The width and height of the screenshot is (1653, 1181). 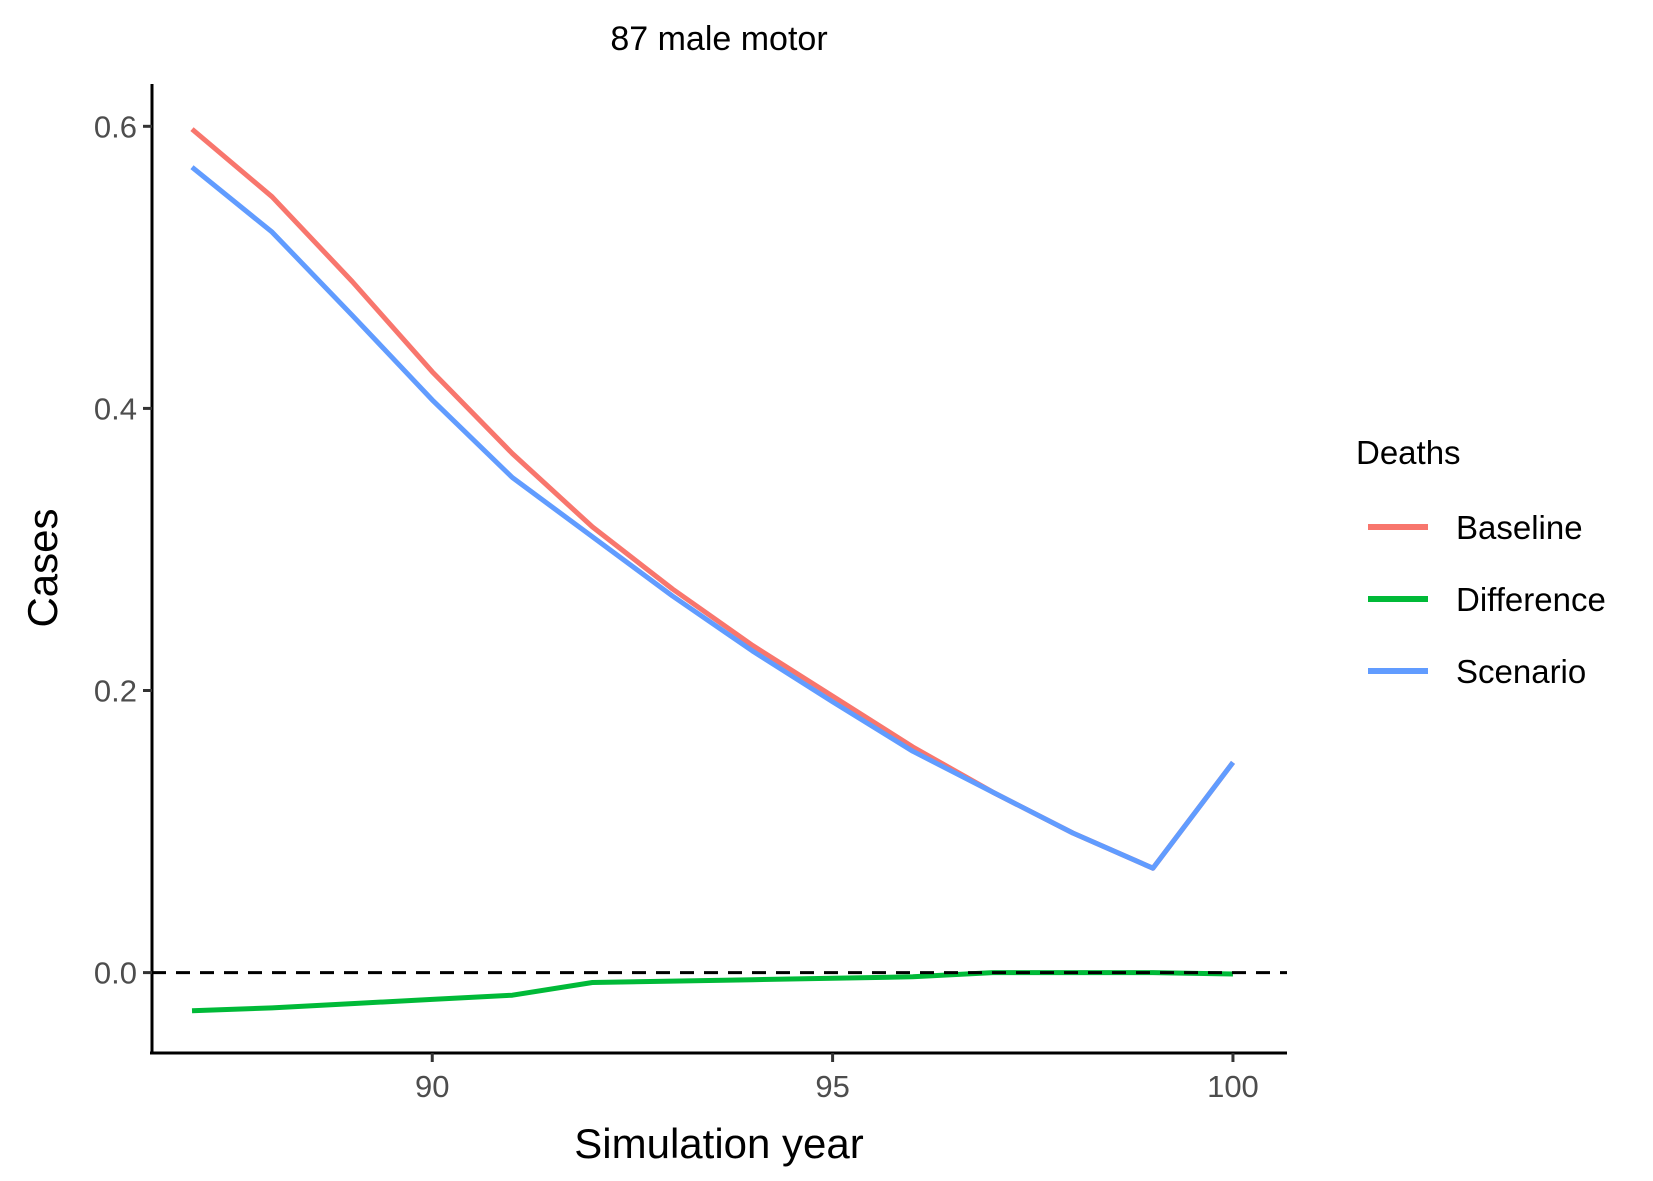 I want to click on y-tick-label: 0.4, so click(x=115, y=408).